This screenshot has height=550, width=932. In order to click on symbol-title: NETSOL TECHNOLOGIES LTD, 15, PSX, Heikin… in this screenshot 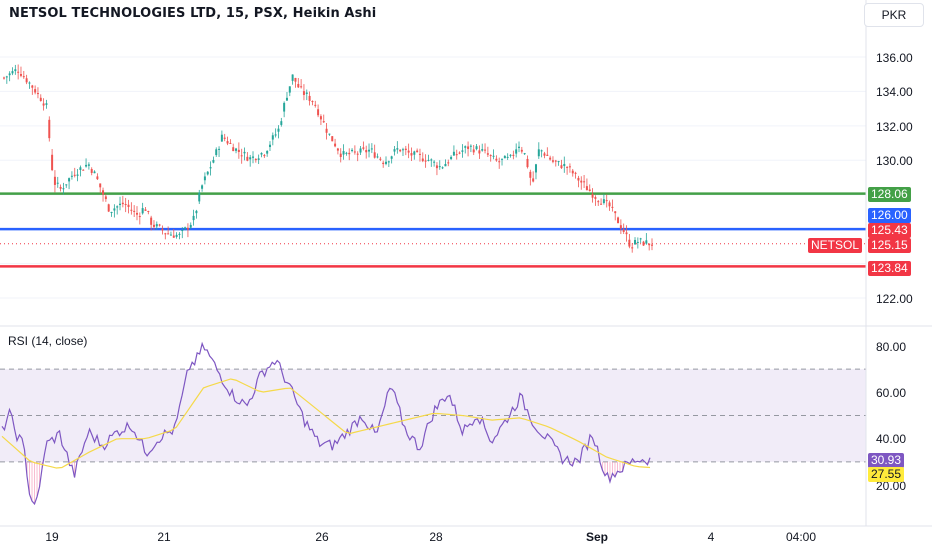, I will do `click(193, 13)`.